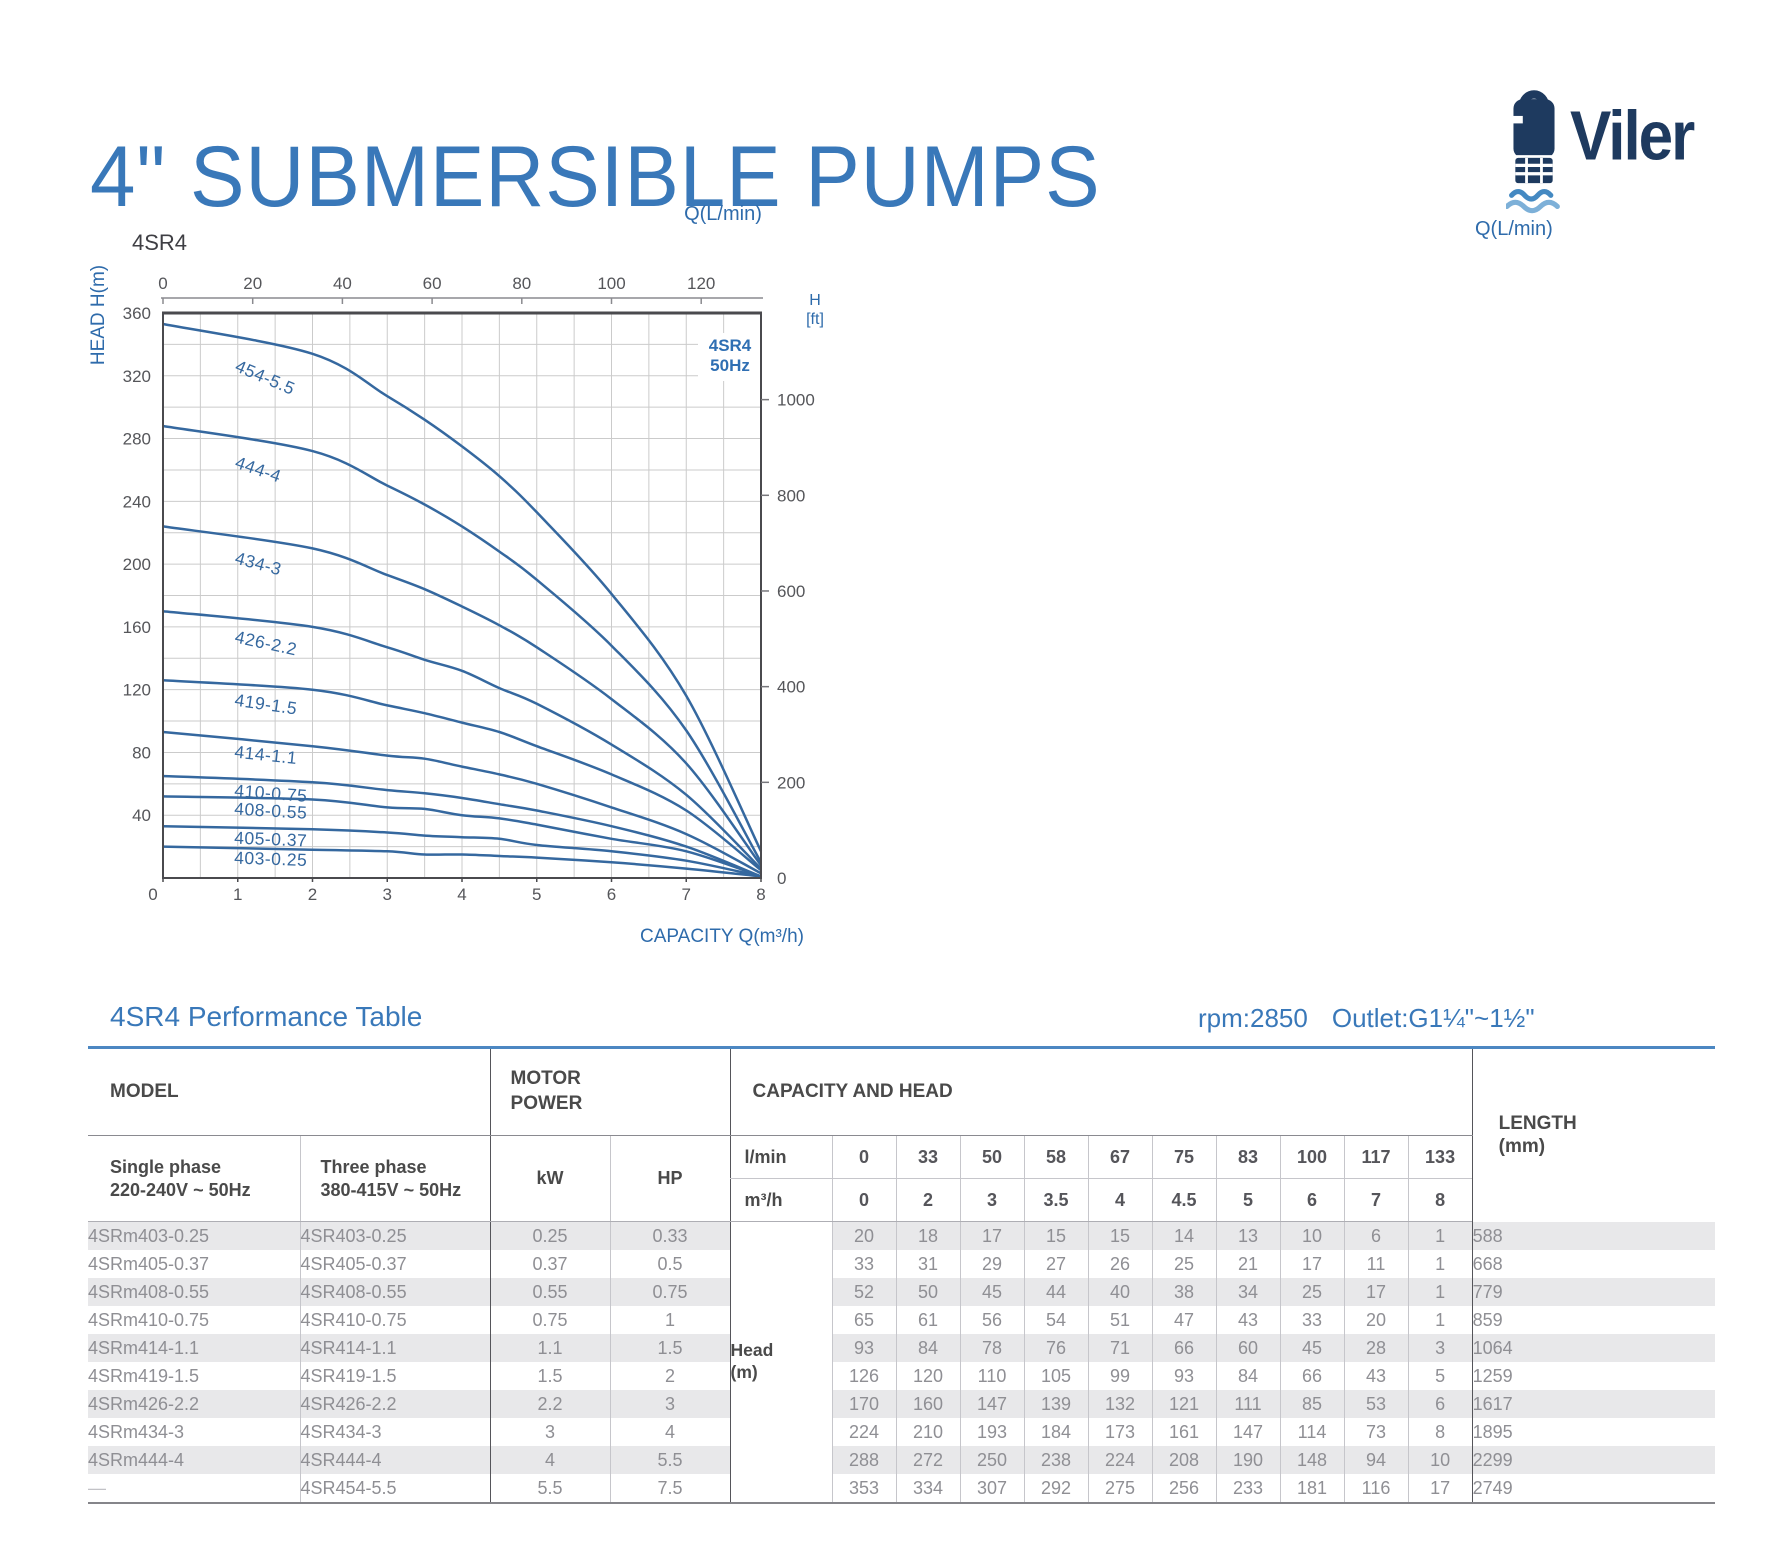  Describe the element at coordinates (1184, 1404) in the screenshot. I see `head-value-cell: 121` at that location.